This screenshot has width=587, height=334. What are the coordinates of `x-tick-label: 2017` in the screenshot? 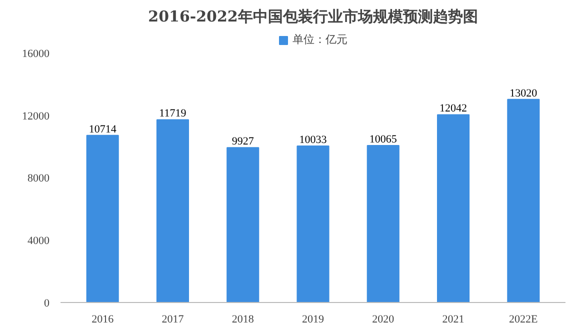 It's located at (173, 320).